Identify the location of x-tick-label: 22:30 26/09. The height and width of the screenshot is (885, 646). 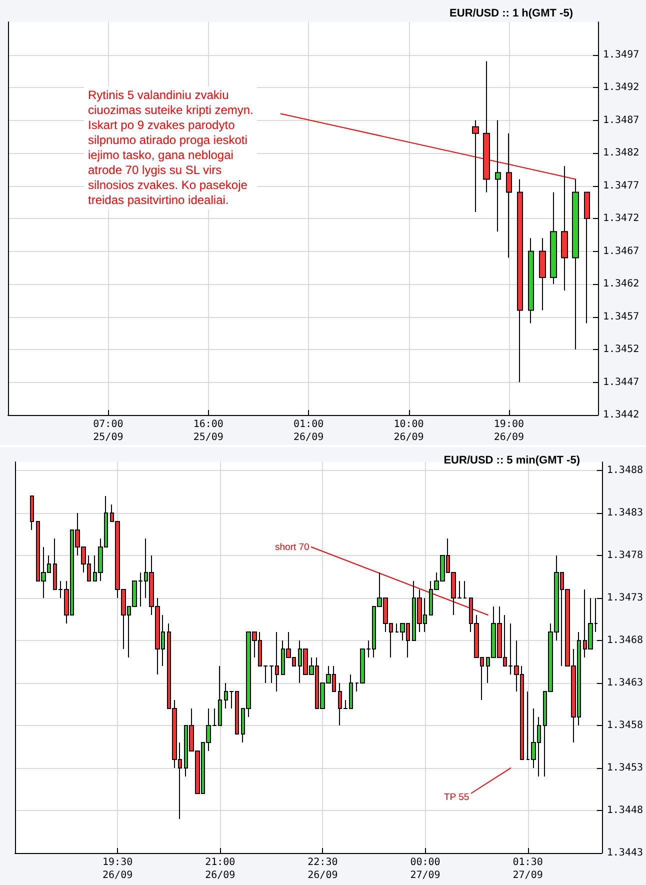
(323, 869).